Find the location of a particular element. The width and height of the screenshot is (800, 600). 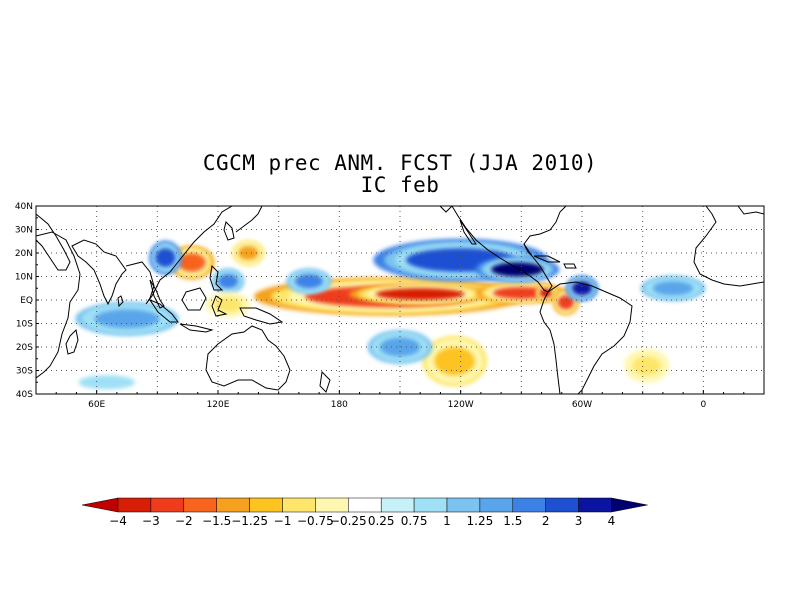

colorbar-high-arrow is located at coordinates (629, 505).